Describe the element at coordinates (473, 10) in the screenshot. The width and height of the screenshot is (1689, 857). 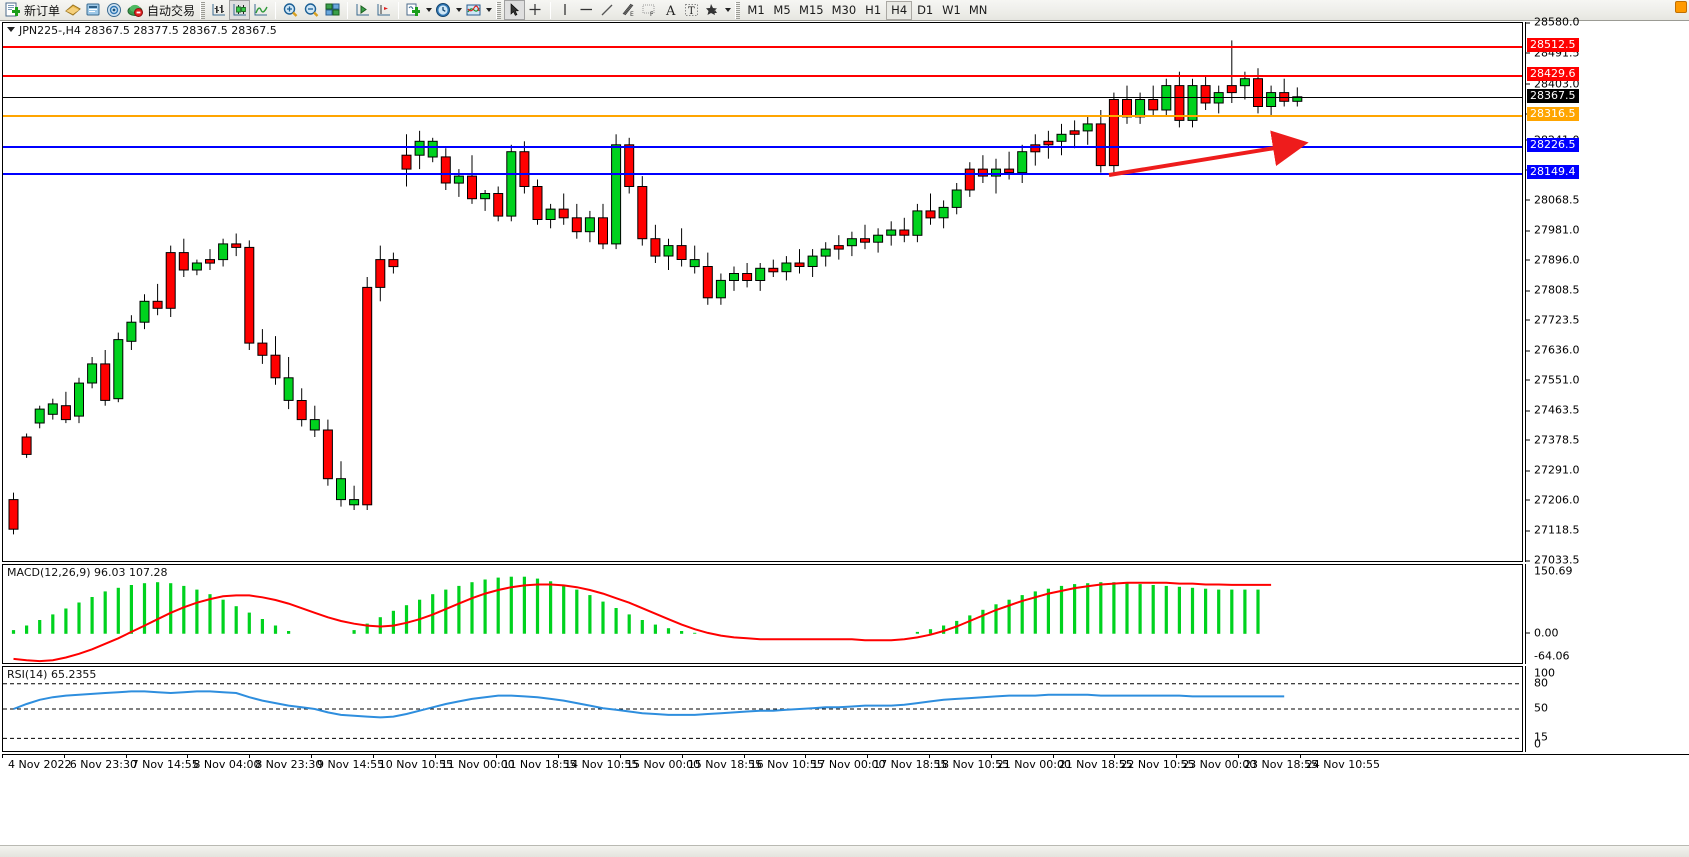
I see `templates-icon` at that location.